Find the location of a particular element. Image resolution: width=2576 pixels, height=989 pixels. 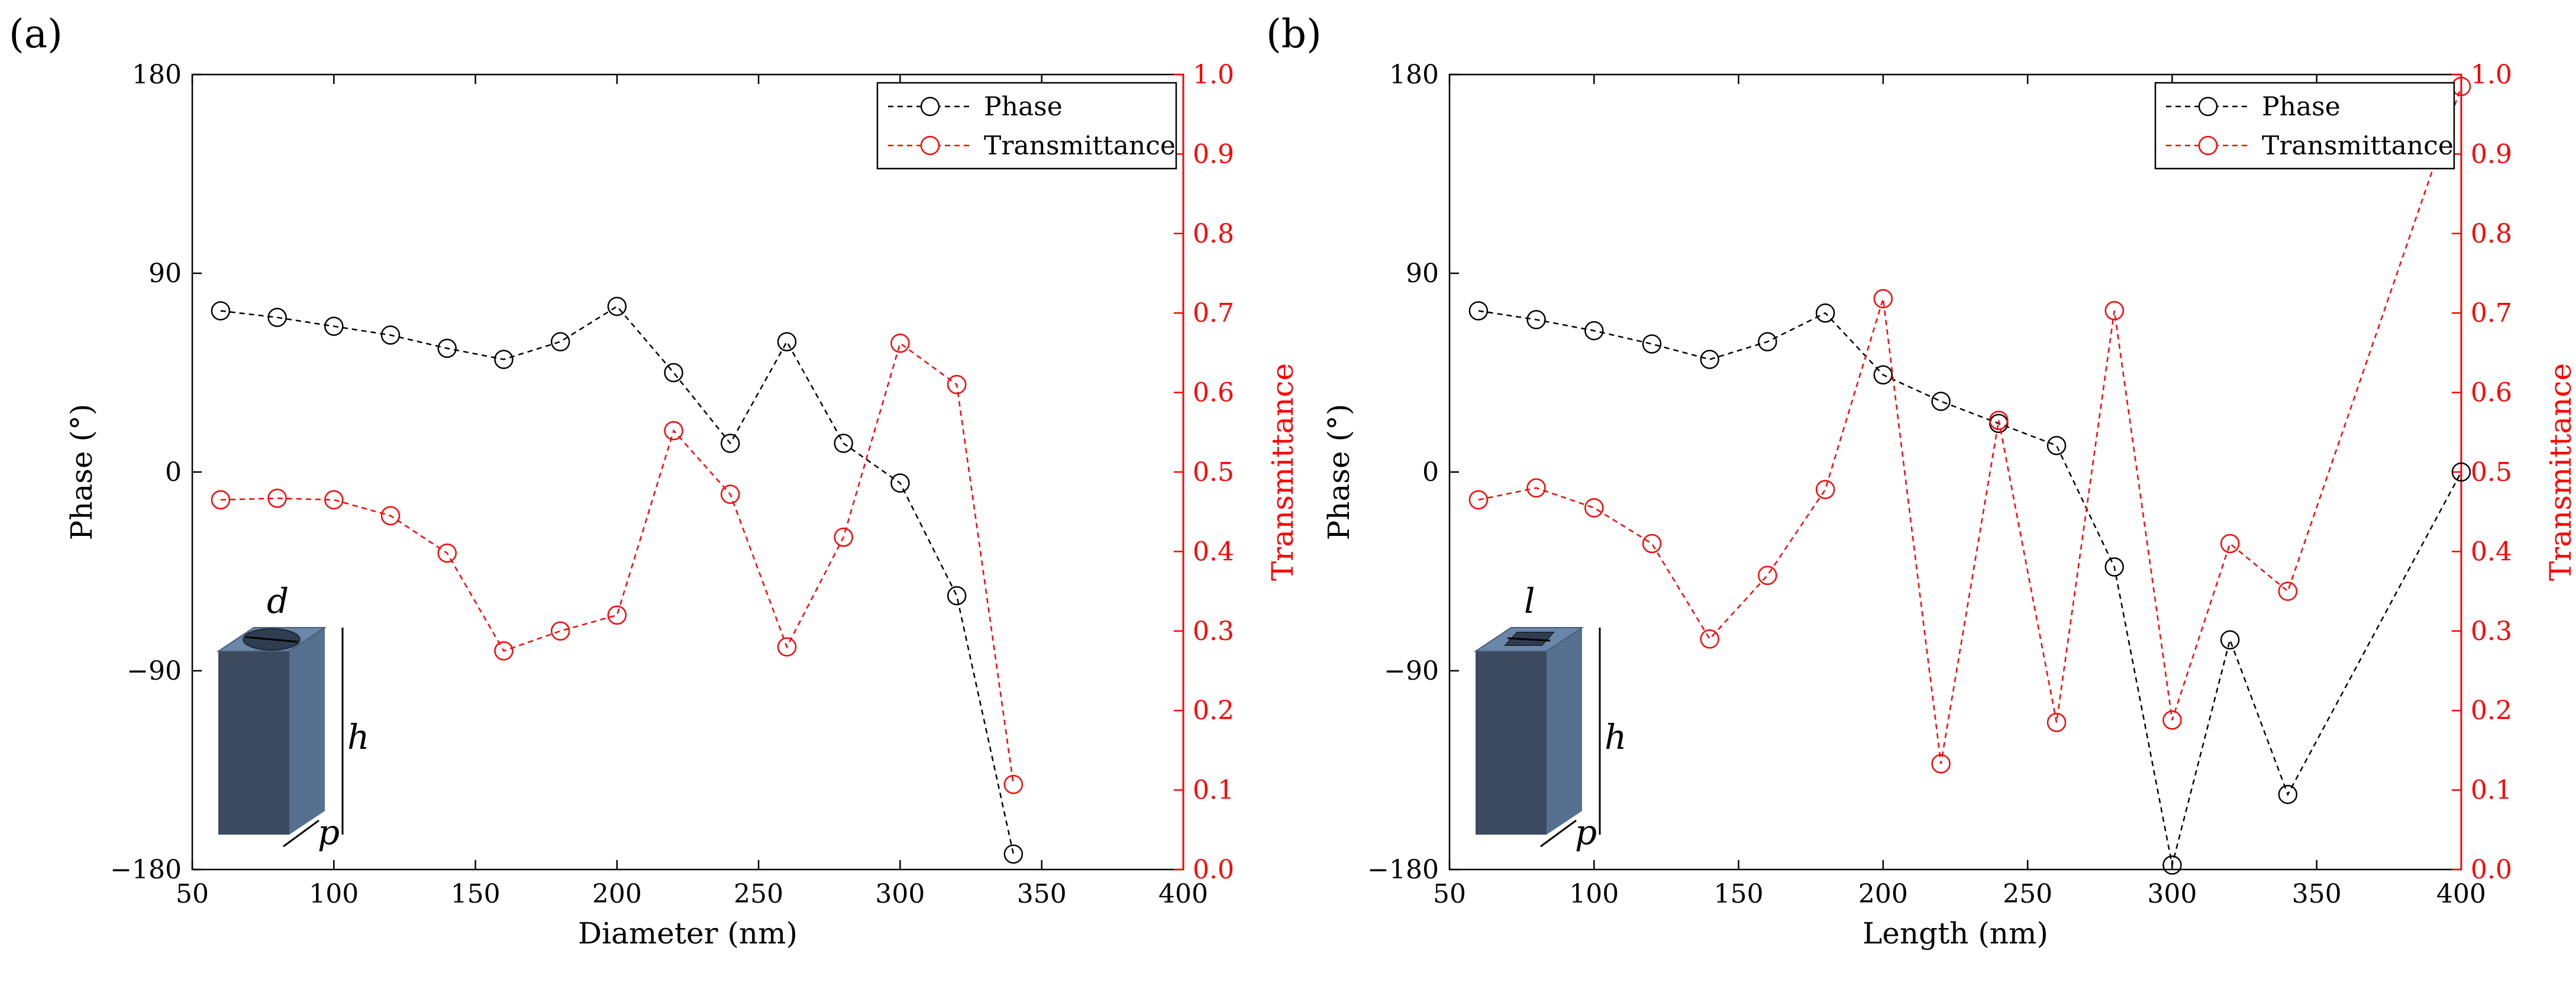

inset-top-label: d is located at coordinates (278, 601).